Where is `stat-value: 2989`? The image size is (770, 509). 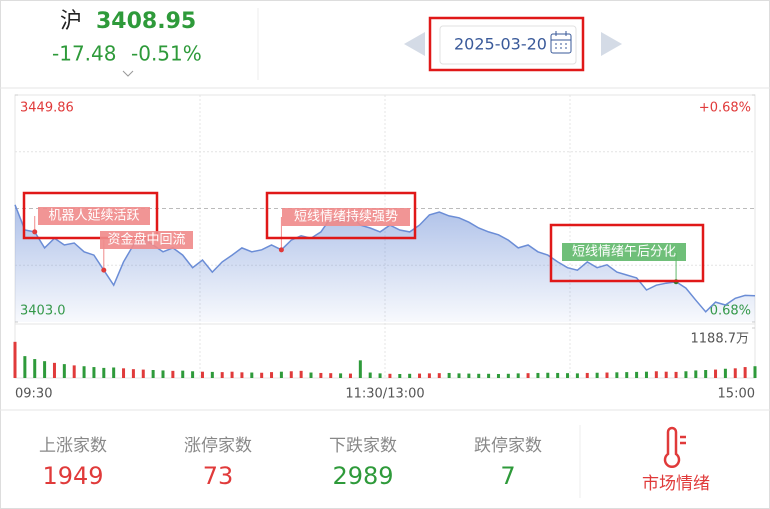
stat-value: 2989 is located at coordinates (362, 476).